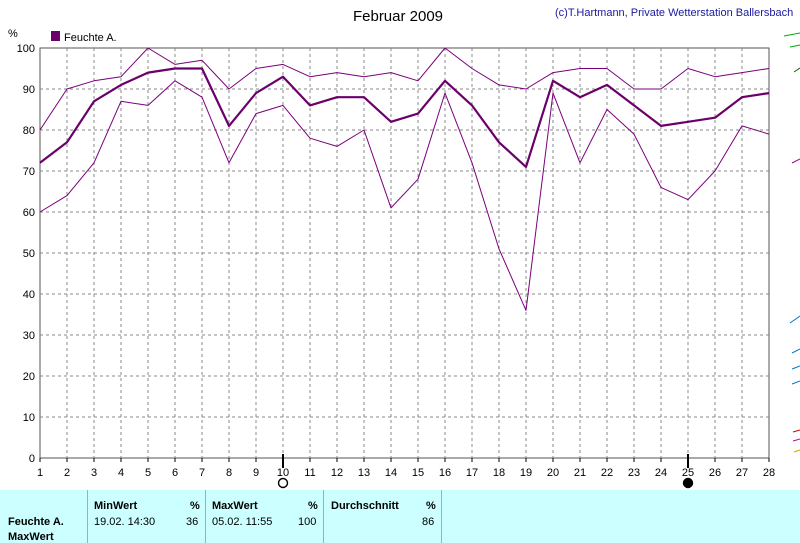 Image resolution: width=800 pixels, height=543 pixels. What do you see at coordinates (202, 473) in the screenshot?
I see `x-tick-label: 7` at bounding box center [202, 473].